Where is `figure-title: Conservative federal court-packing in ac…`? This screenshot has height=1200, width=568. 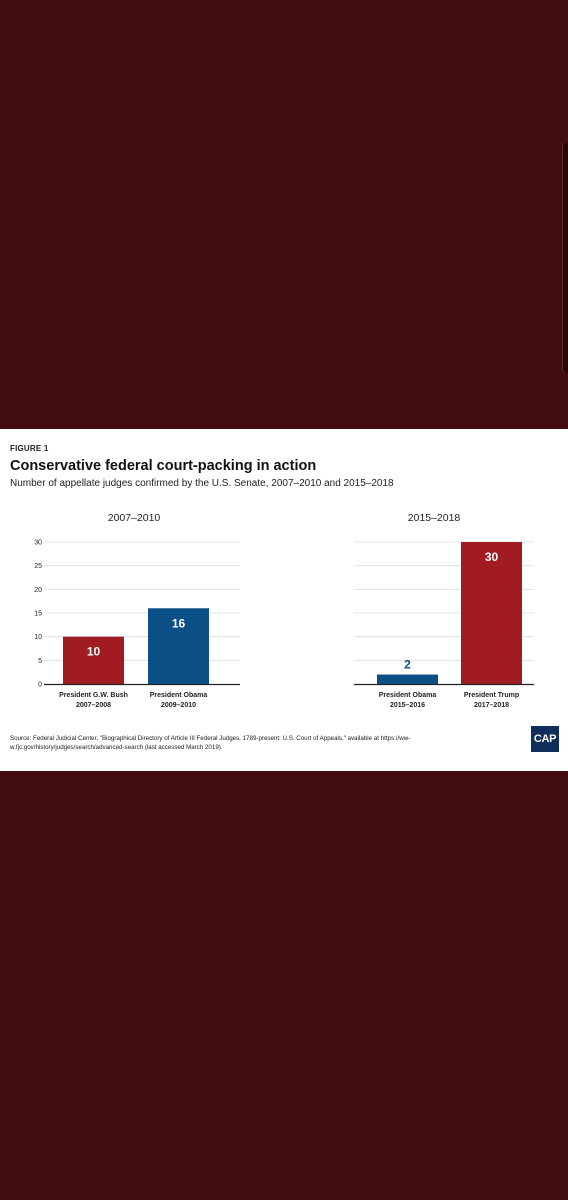 figure-title: Conservative federal court-packing in ac… is located at coordinates (163, 466).